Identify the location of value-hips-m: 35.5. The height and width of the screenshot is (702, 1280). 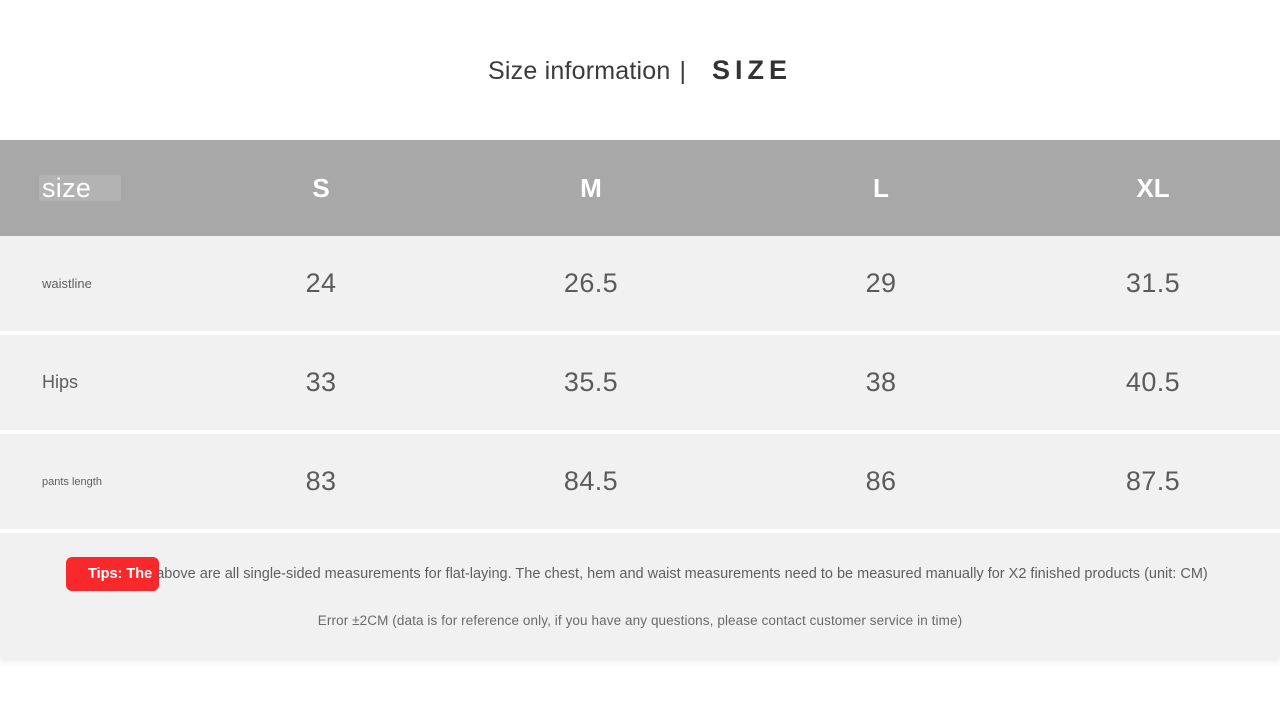
(591, 382).